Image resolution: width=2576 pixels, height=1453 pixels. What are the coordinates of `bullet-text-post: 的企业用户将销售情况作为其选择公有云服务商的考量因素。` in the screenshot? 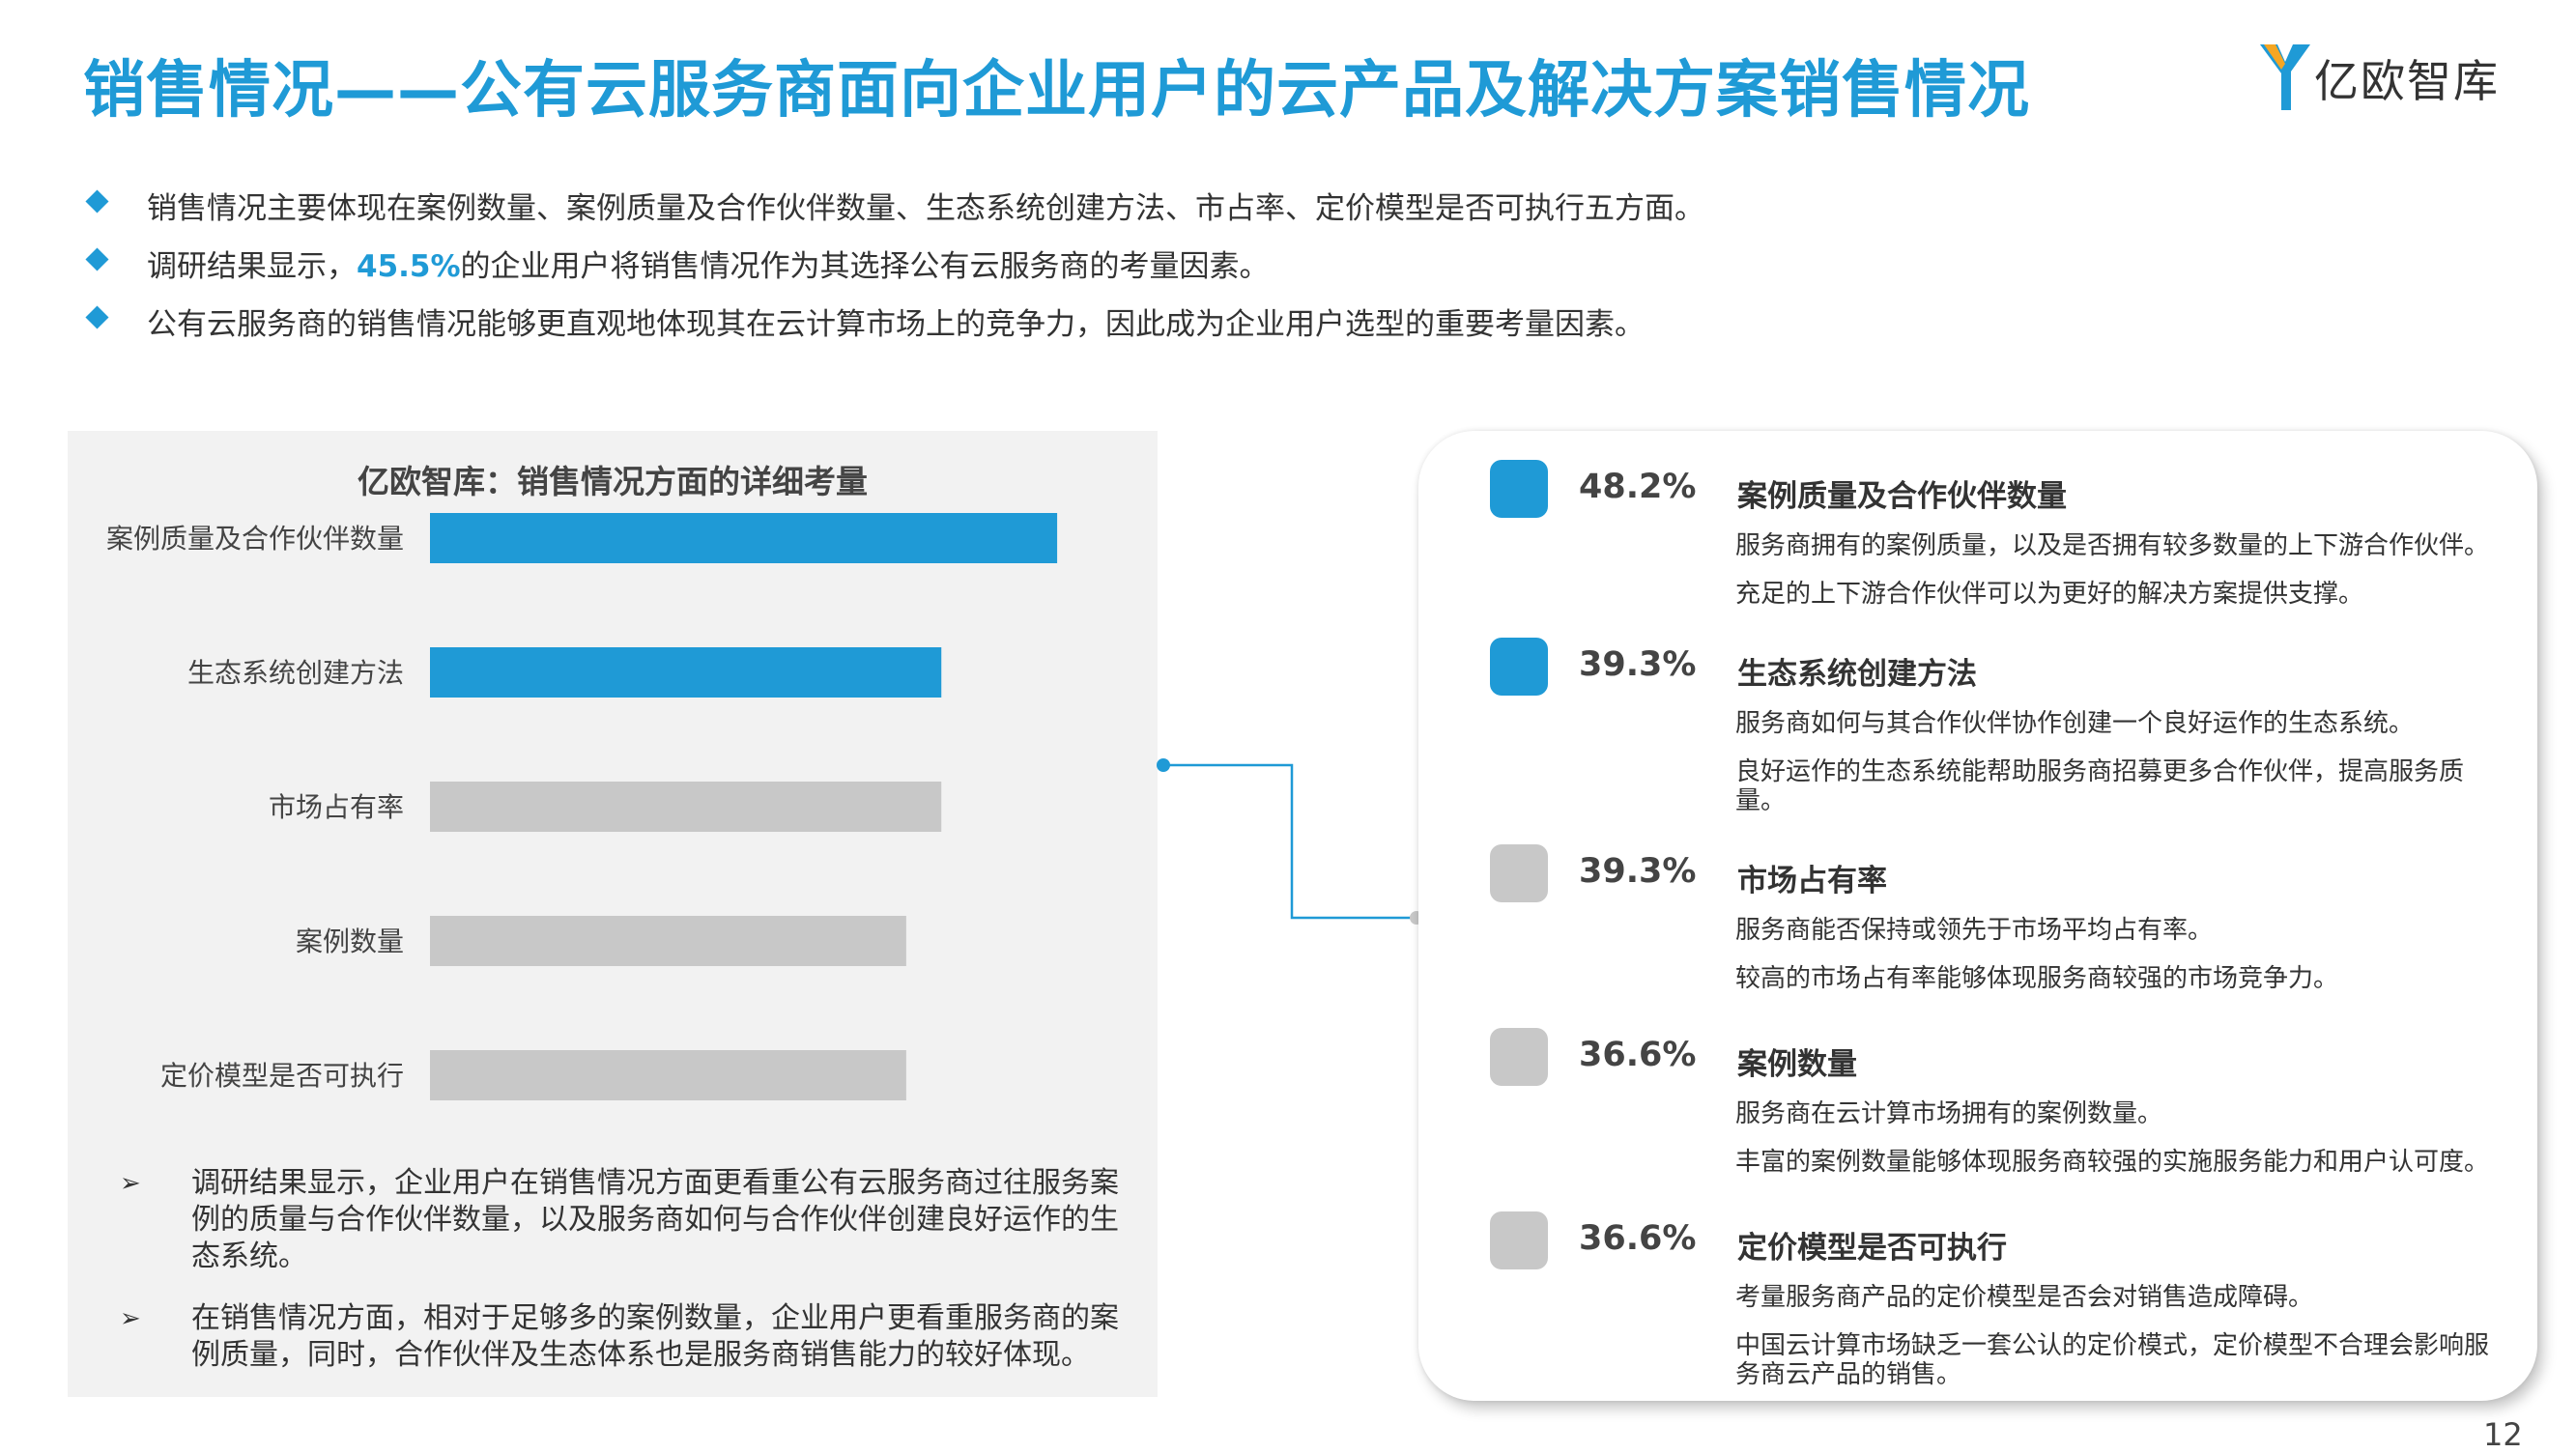 It's located at (865, 266).